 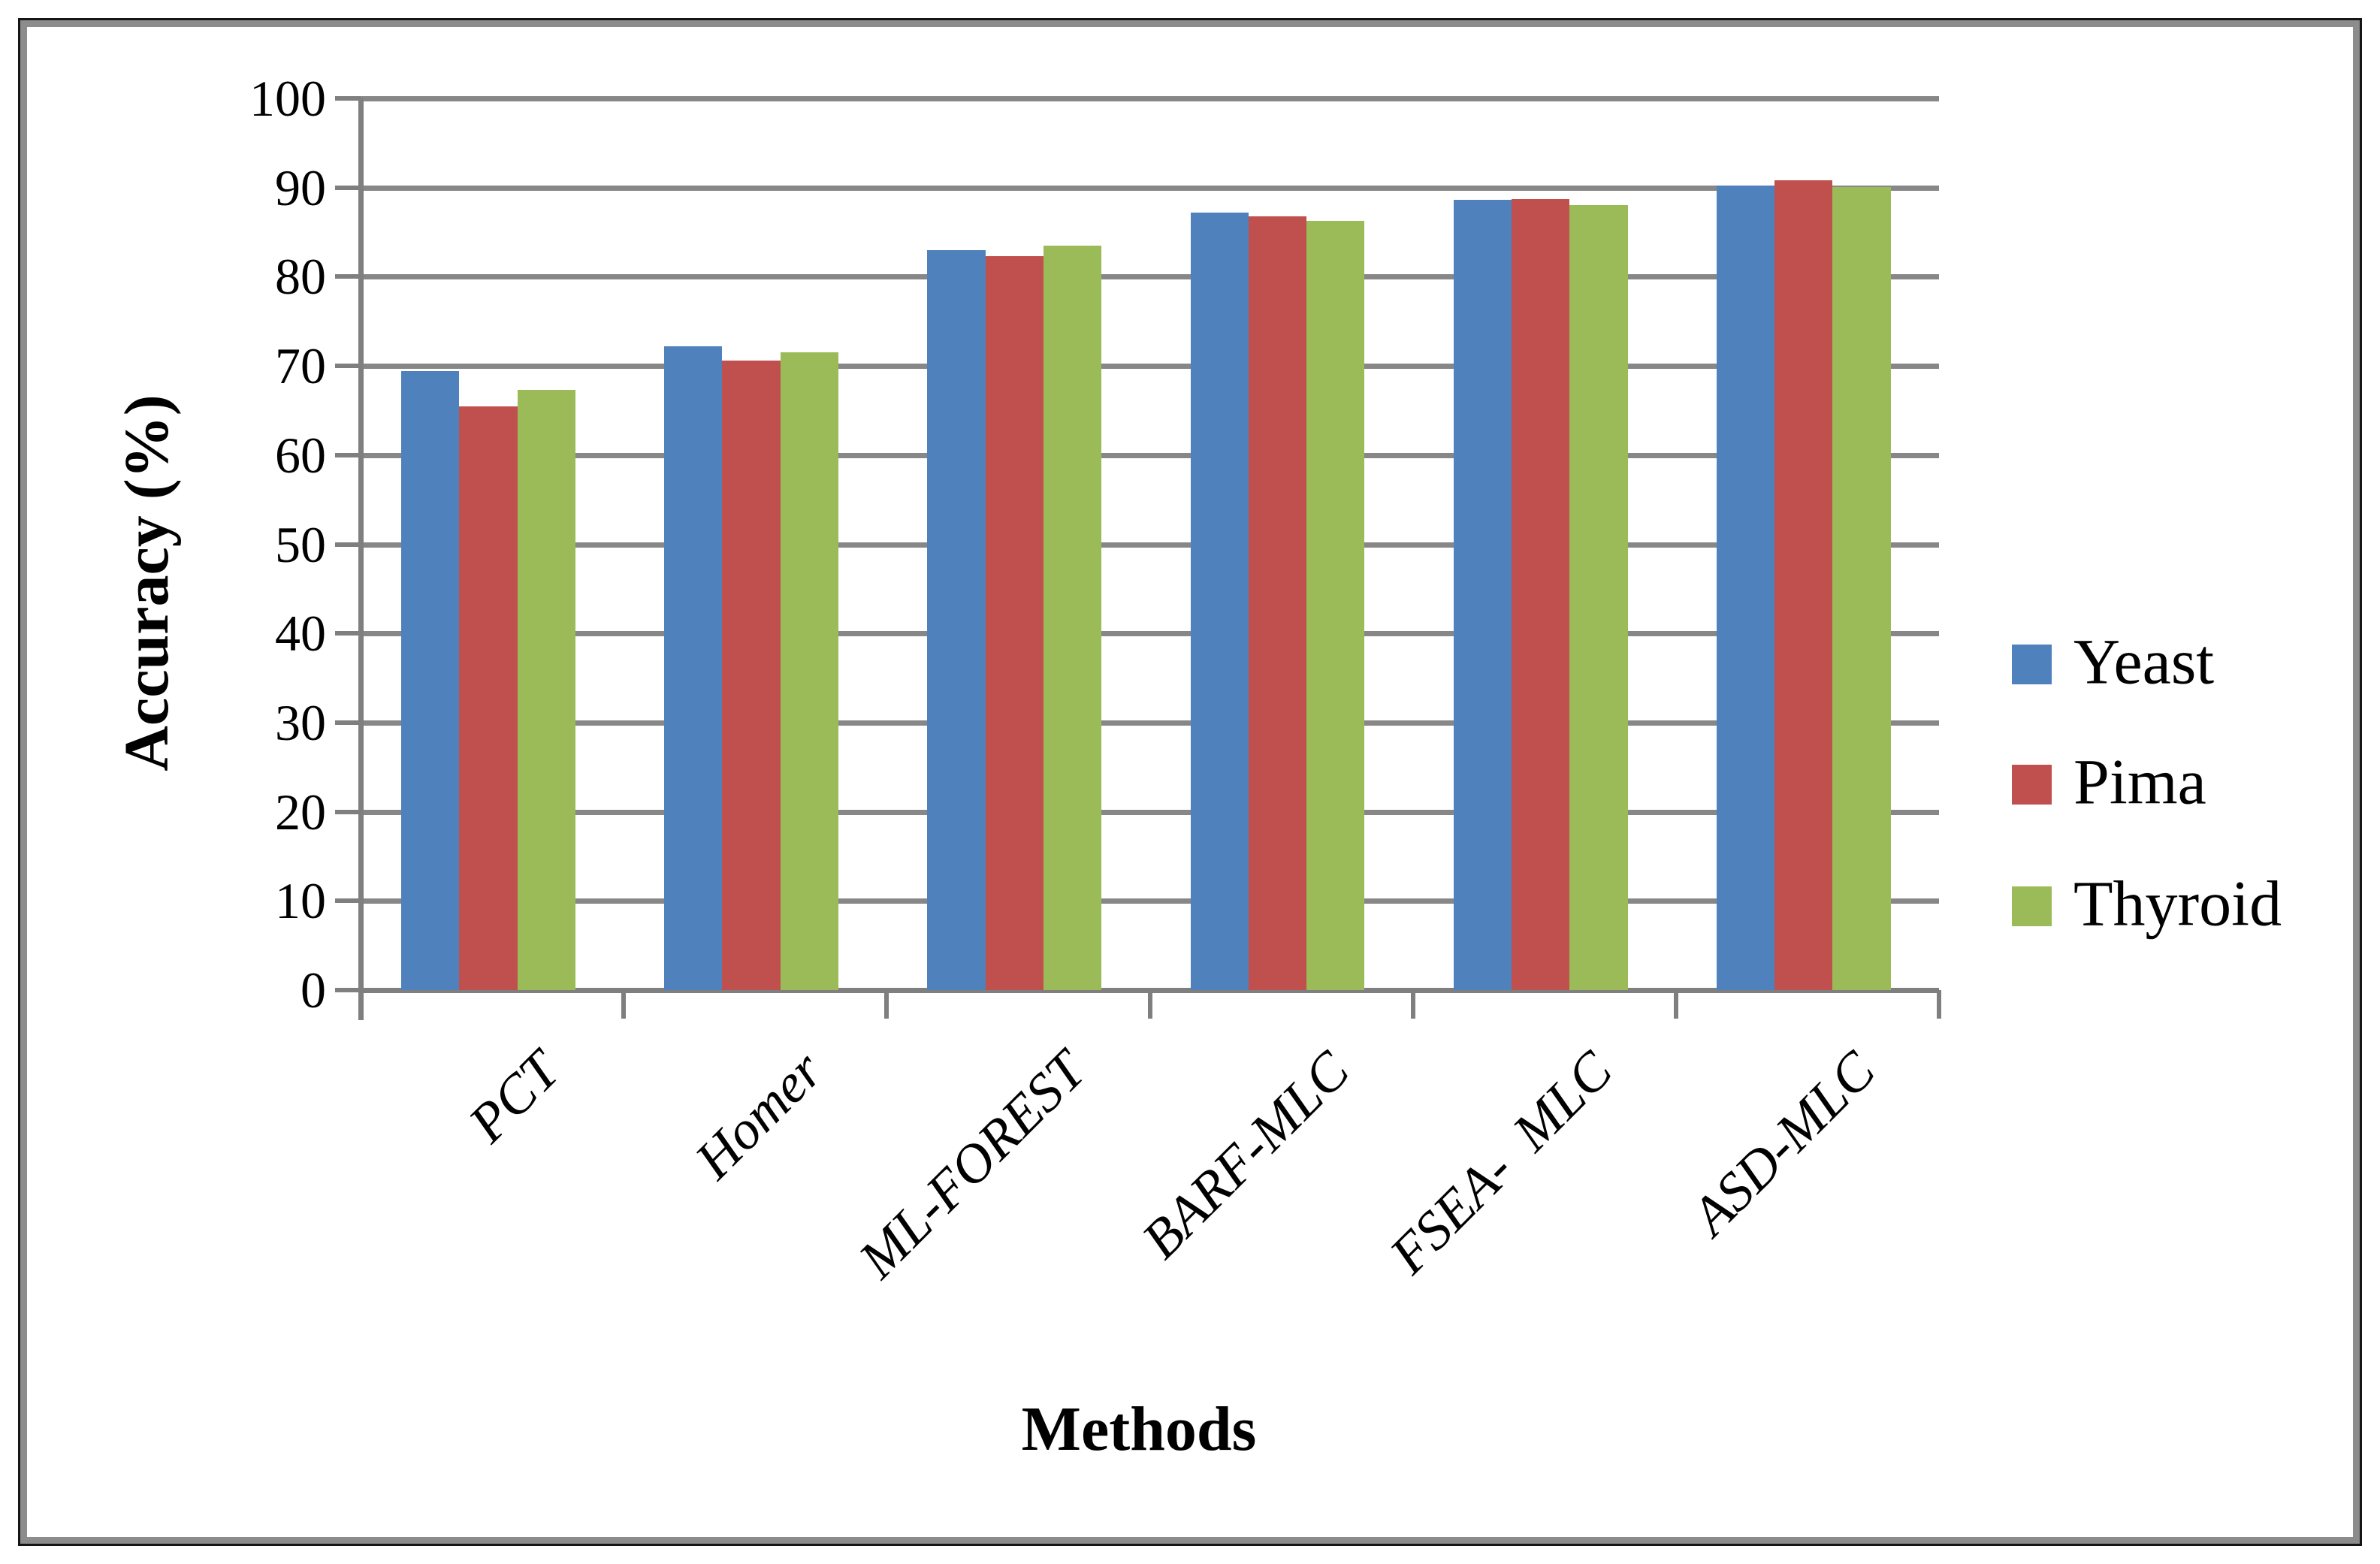 I want to click on legend-item-pima: Pima, so click(x=2184, y=785).